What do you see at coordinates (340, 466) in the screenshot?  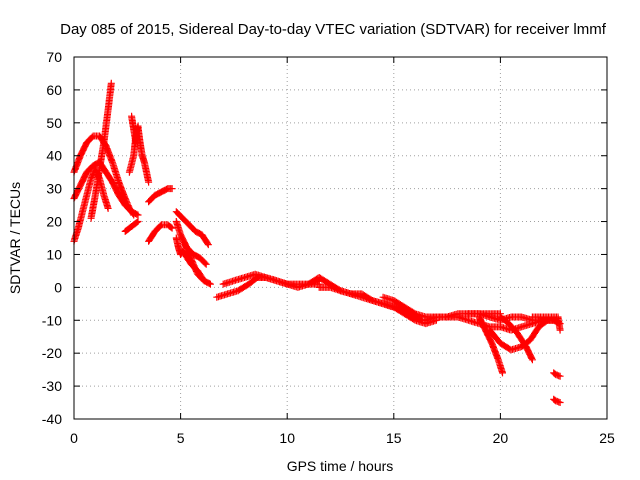 I see `x-axis-label: GPS time / hours` at bounding box center [340, 466].